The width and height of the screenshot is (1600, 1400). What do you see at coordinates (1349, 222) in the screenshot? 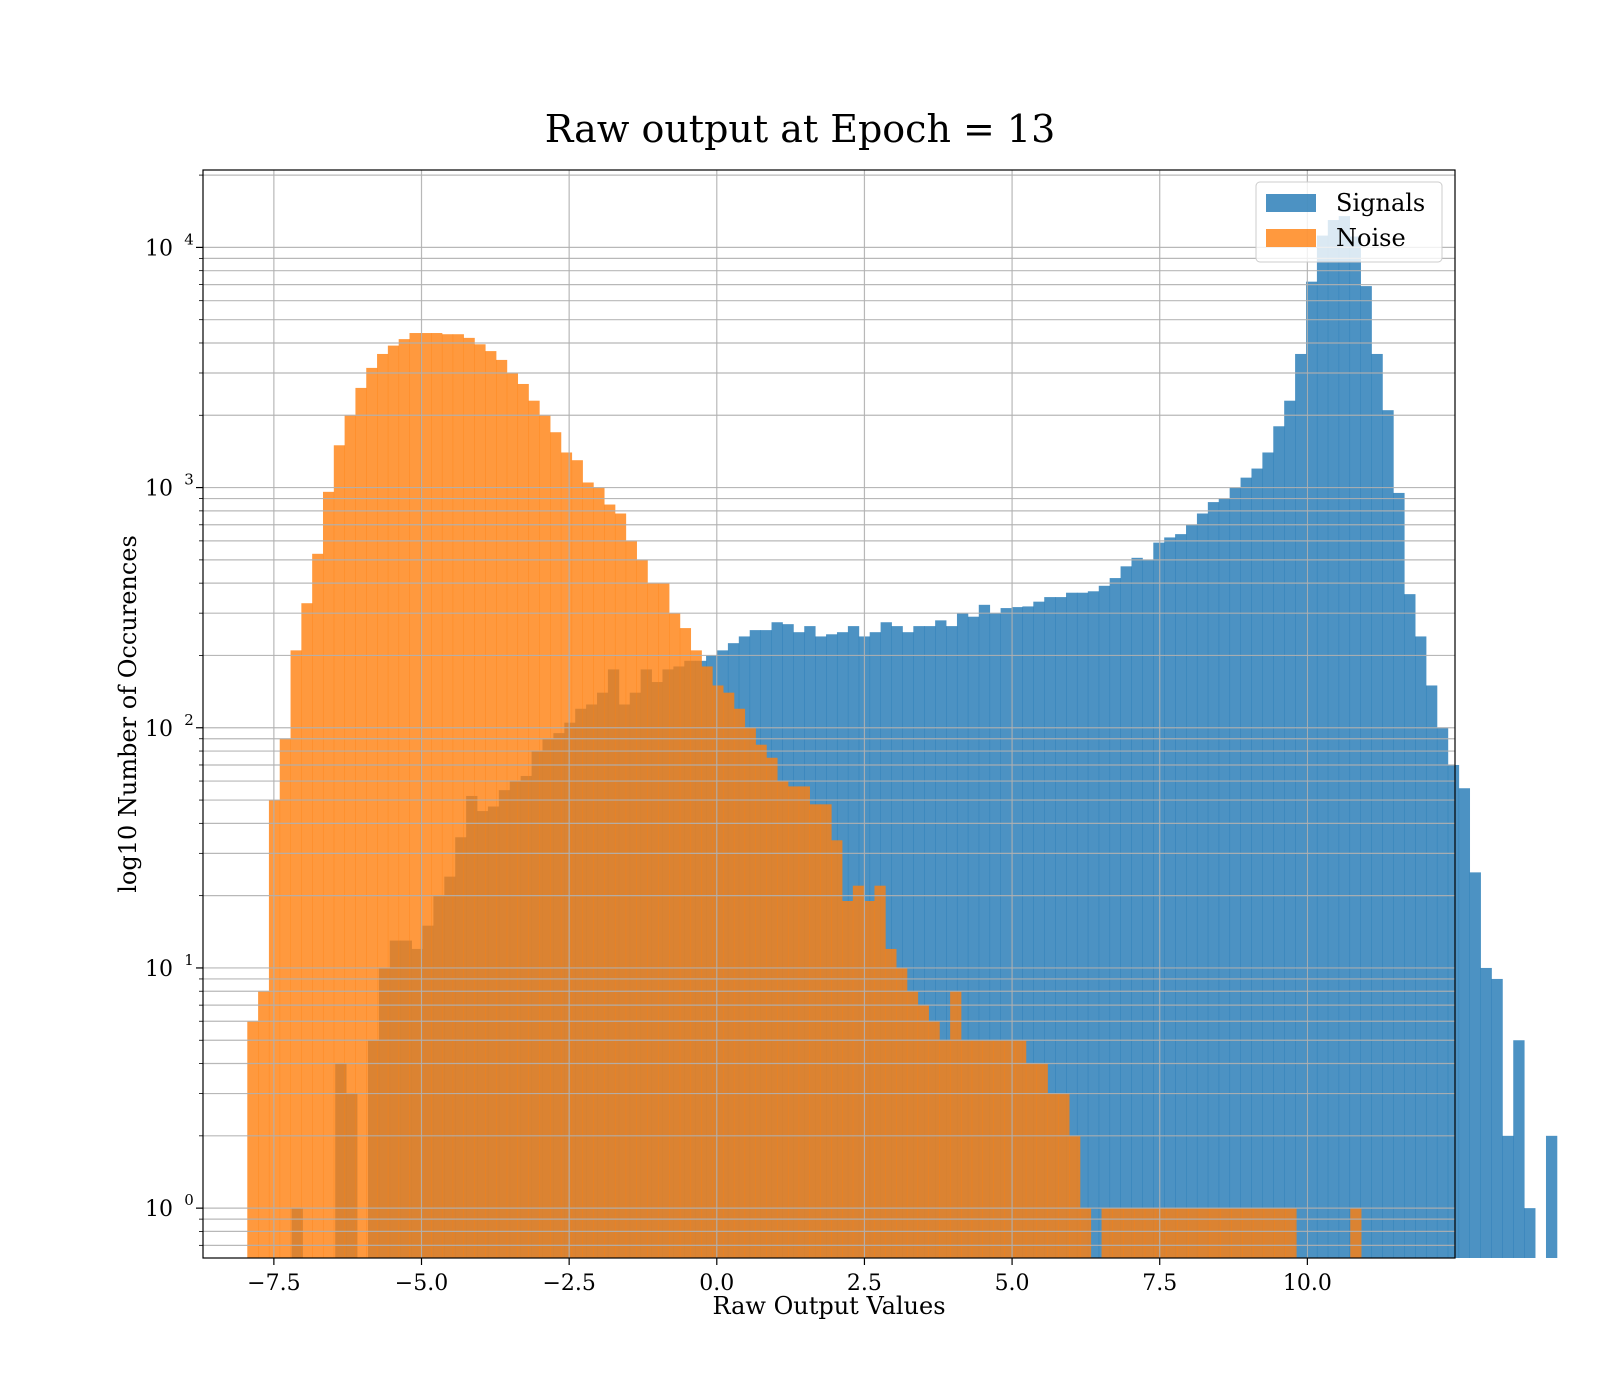
I see `legend: Signals Noise` at bounding box center [1349, 222].